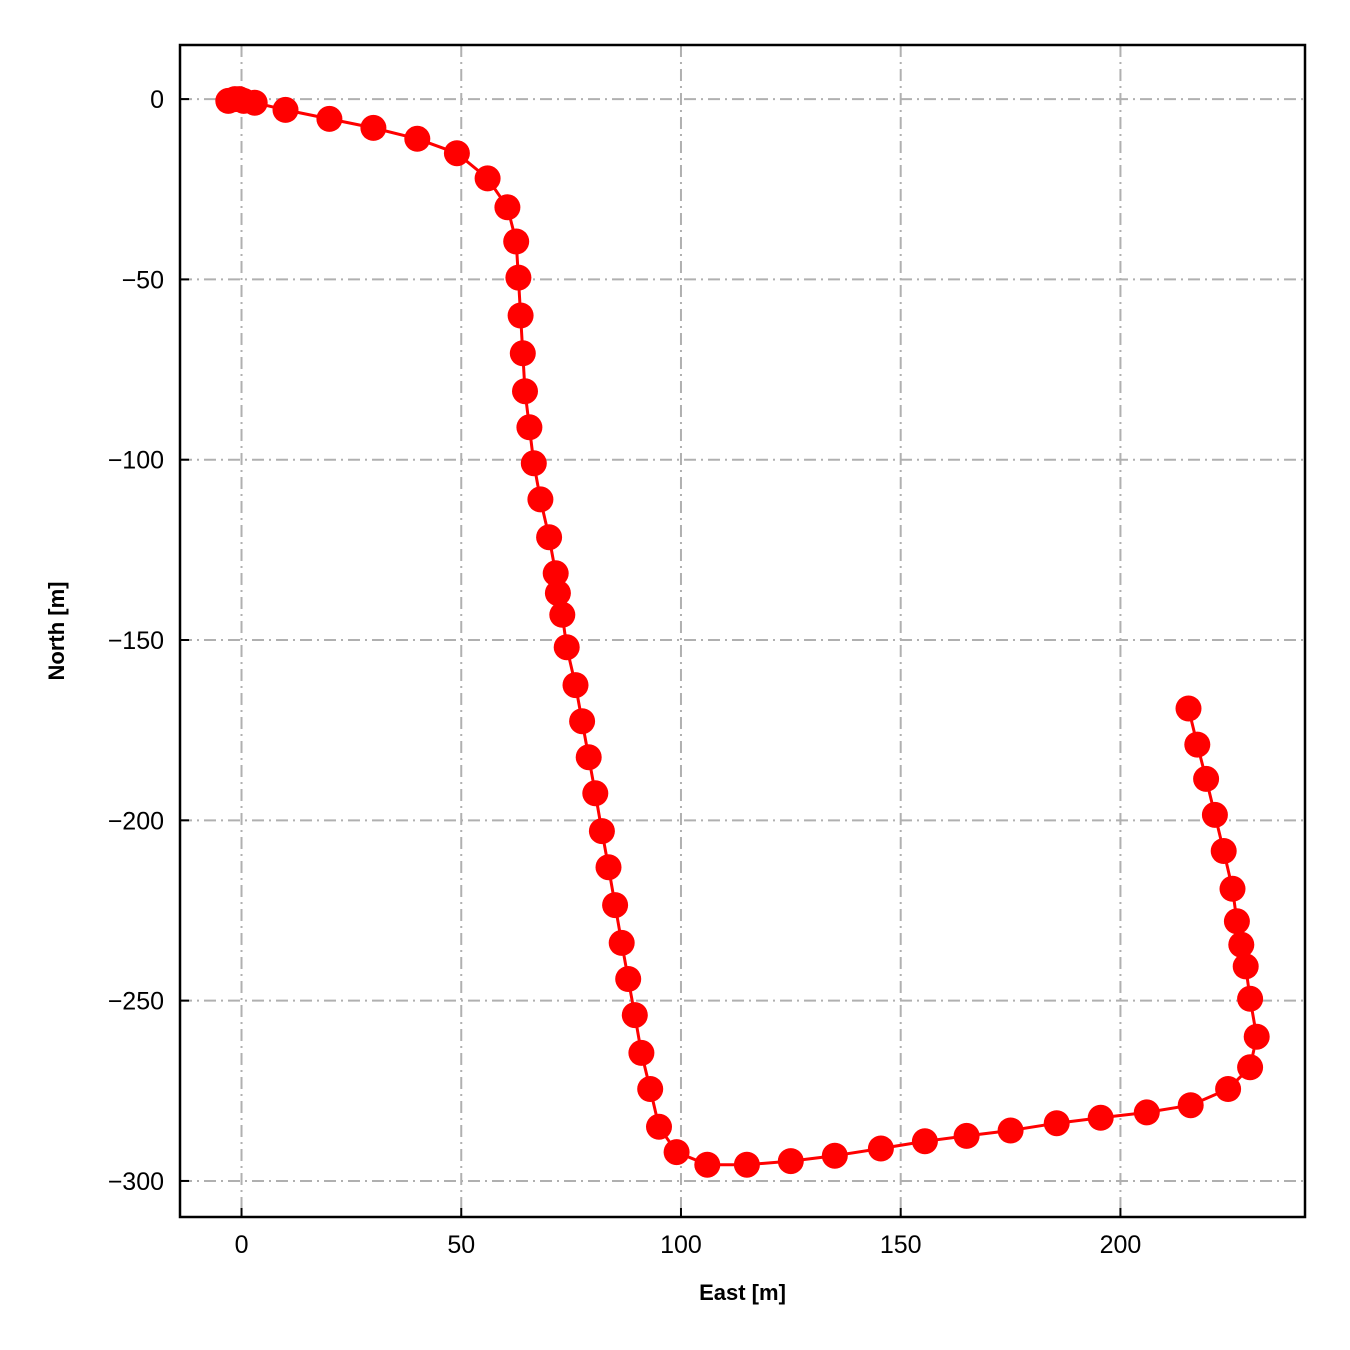 The width and height of the screenshot is (1350, 1350). I want to click on x-tick-label: 50, so click(461, 1245).